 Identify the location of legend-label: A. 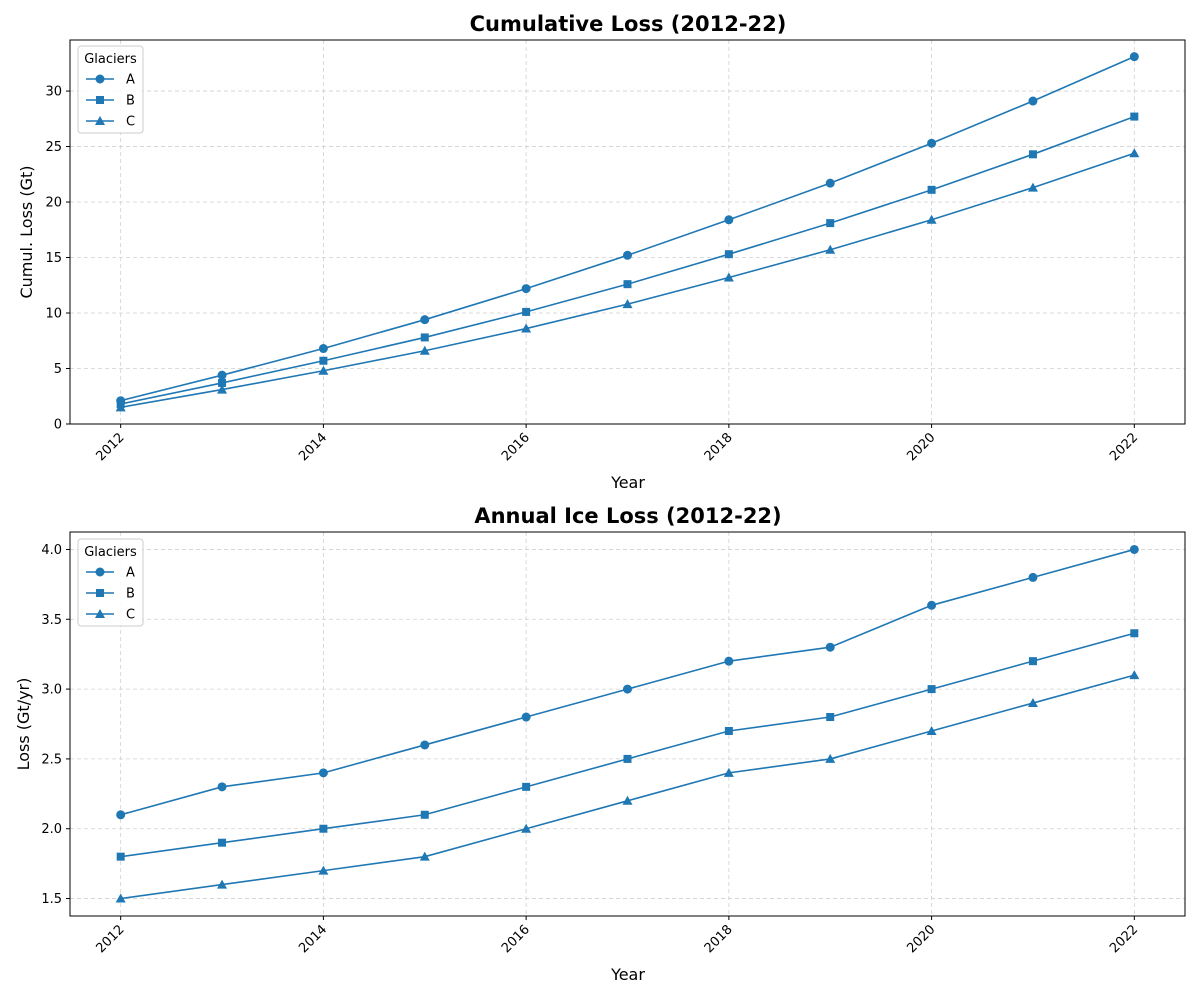
(130, 573).